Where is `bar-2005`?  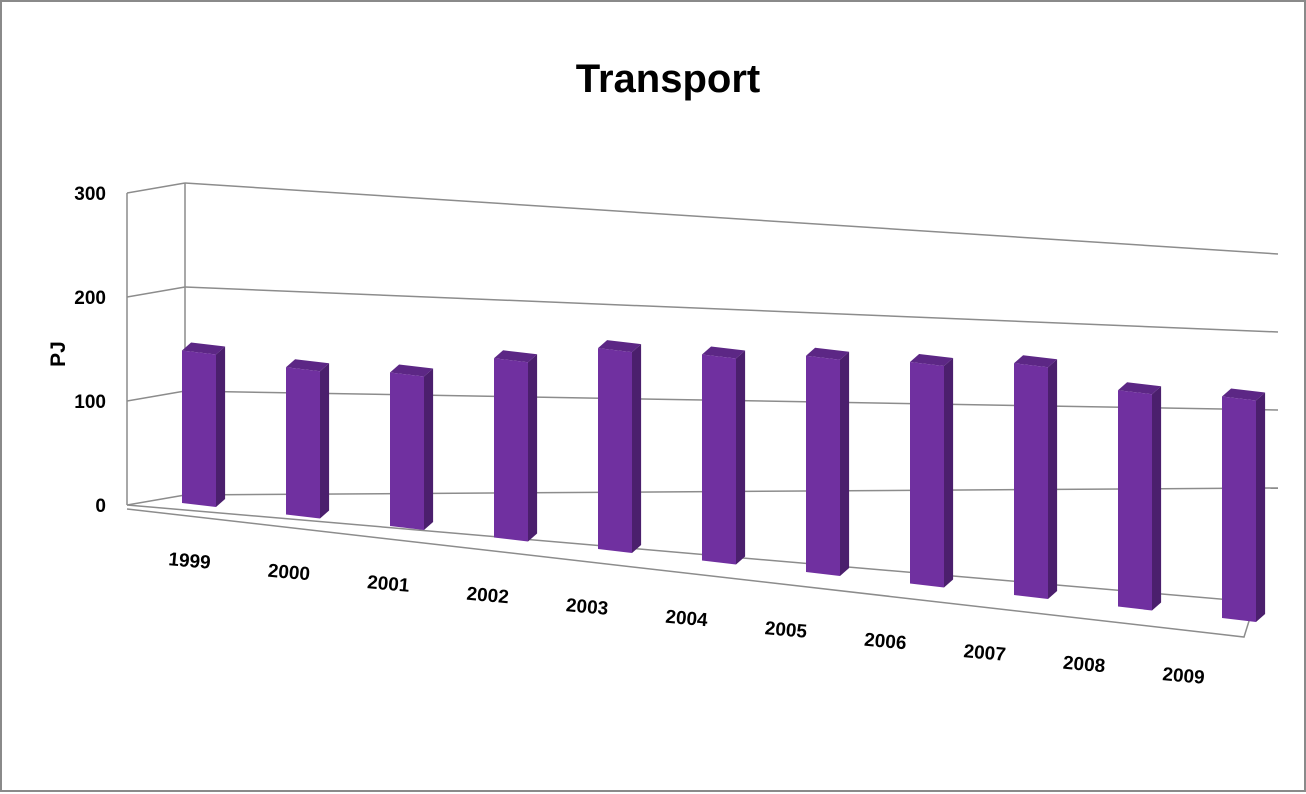
bar-2005 is located at coordinates (828, 461).